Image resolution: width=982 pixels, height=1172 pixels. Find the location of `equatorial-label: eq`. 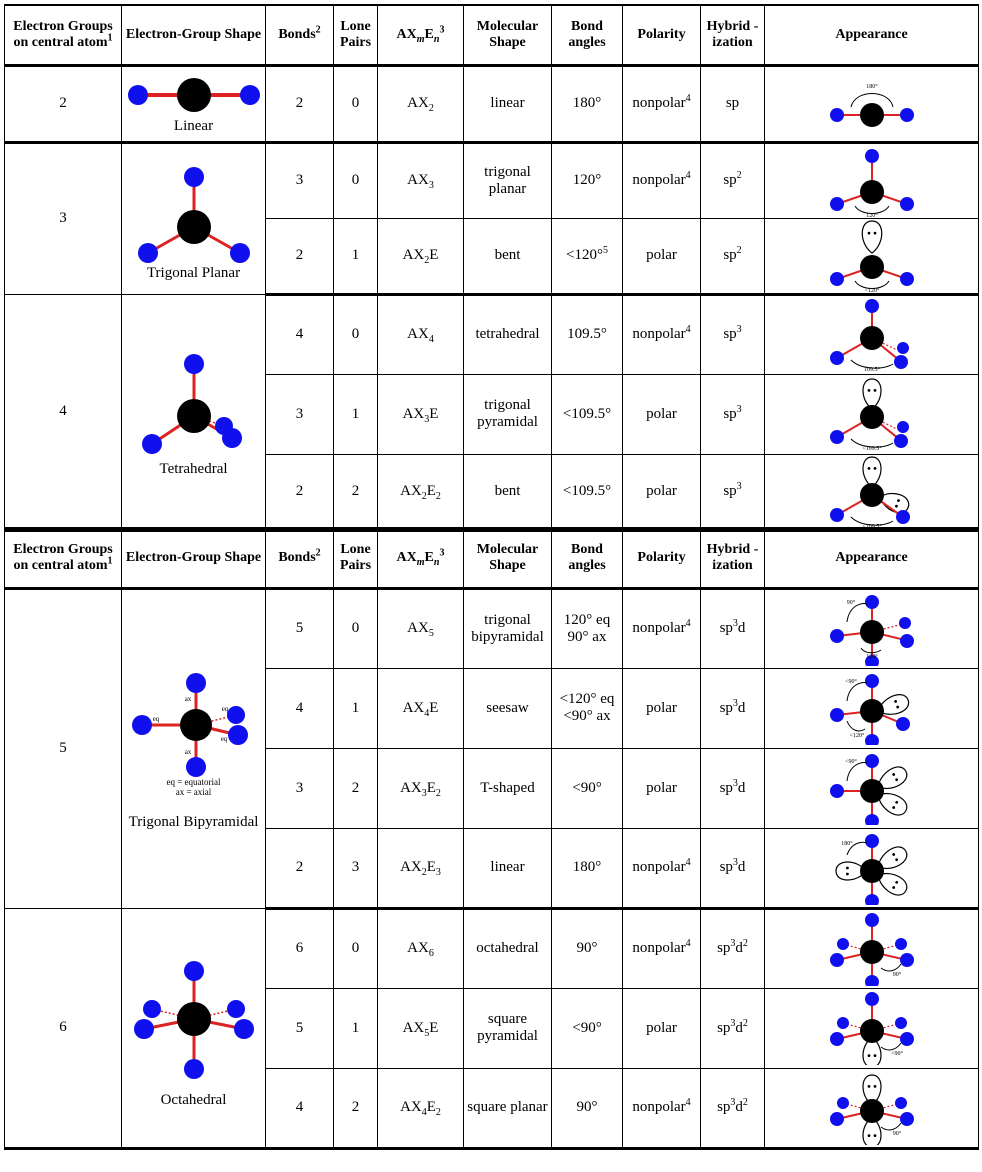

equatorial-label: eq is located at coordinates (223, 739).